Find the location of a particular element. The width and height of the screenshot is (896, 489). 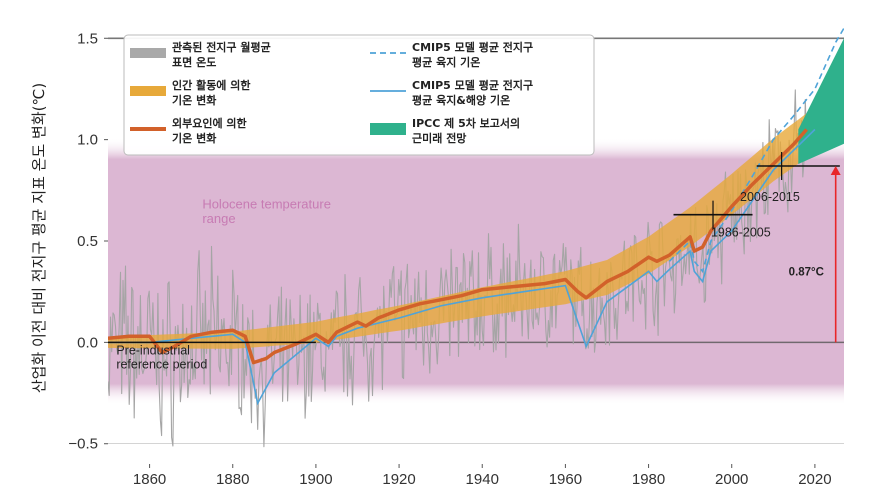

y-tick-label: 0.5 is located at coordinates (87, 241).